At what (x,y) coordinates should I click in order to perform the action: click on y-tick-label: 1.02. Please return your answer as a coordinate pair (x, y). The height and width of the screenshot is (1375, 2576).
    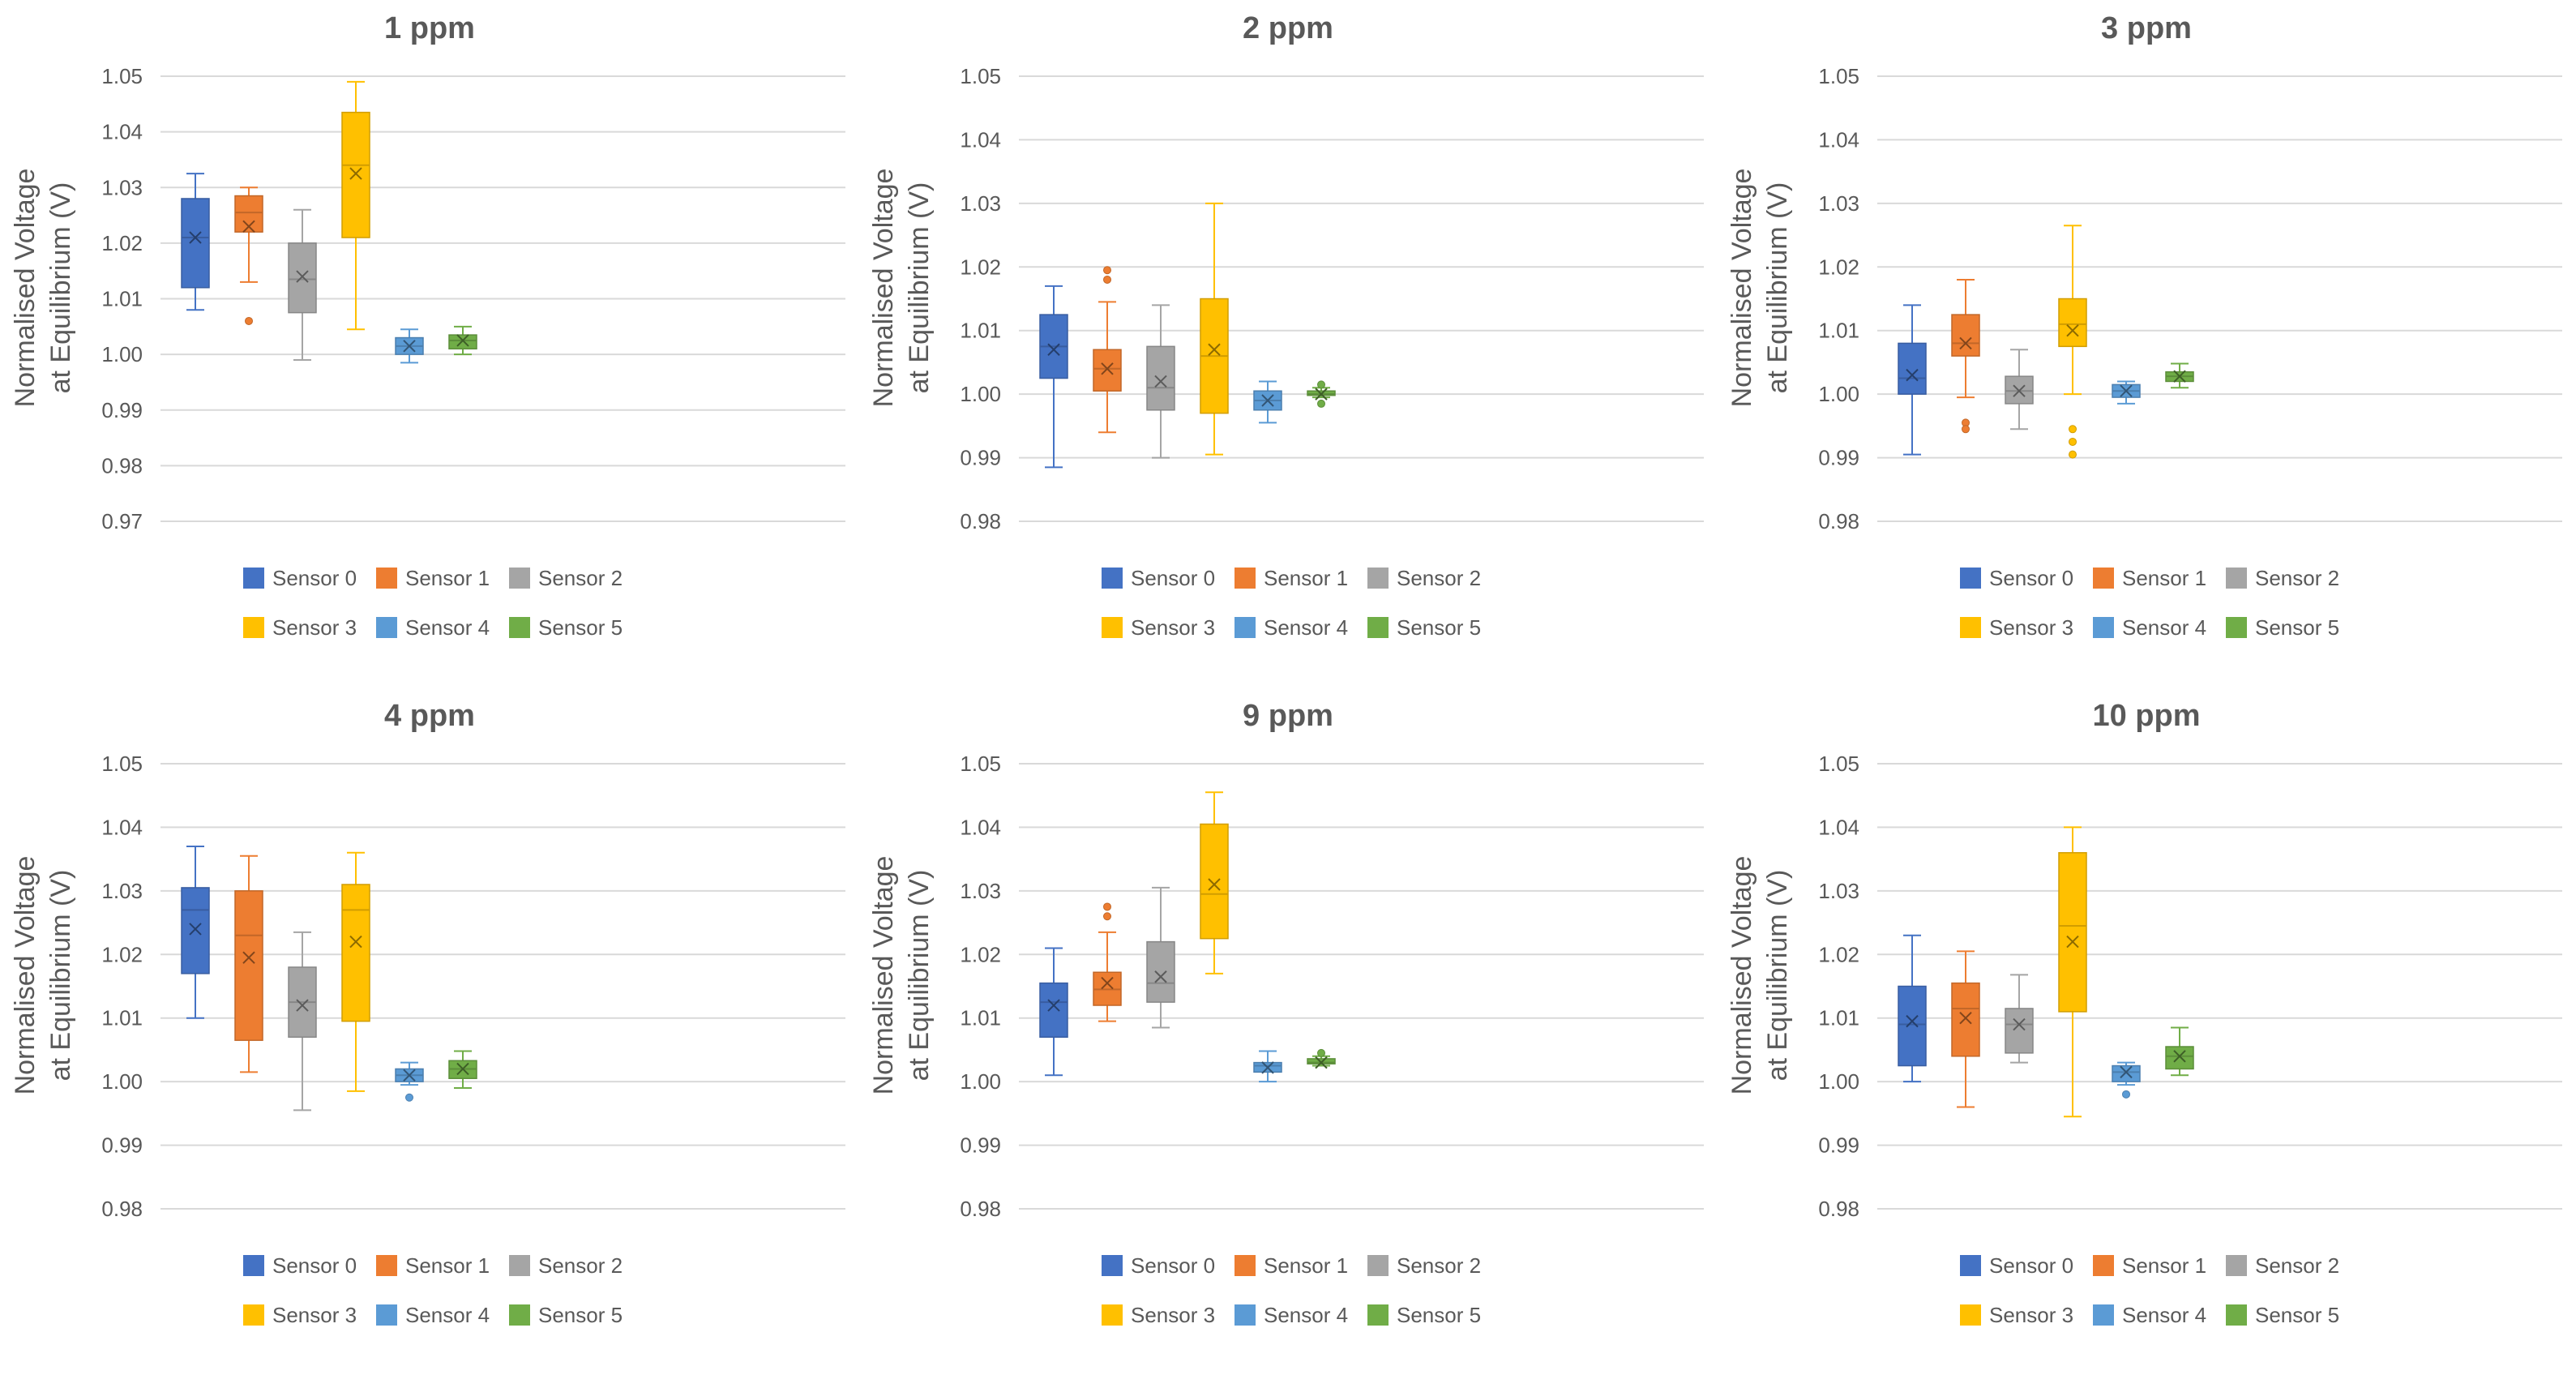
    Looking at the image, I should click on (980, 267).